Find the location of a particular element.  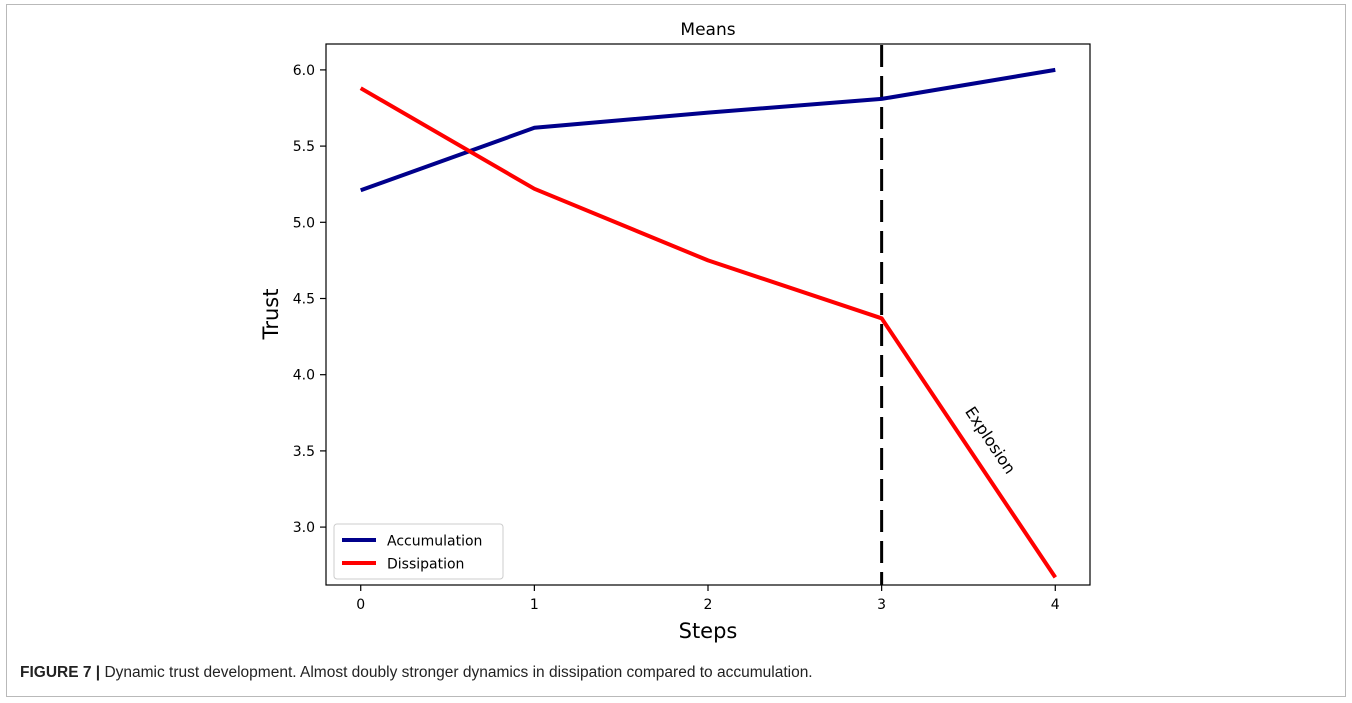

x-tick-label: 4 is located at coordinates (1055, 605).